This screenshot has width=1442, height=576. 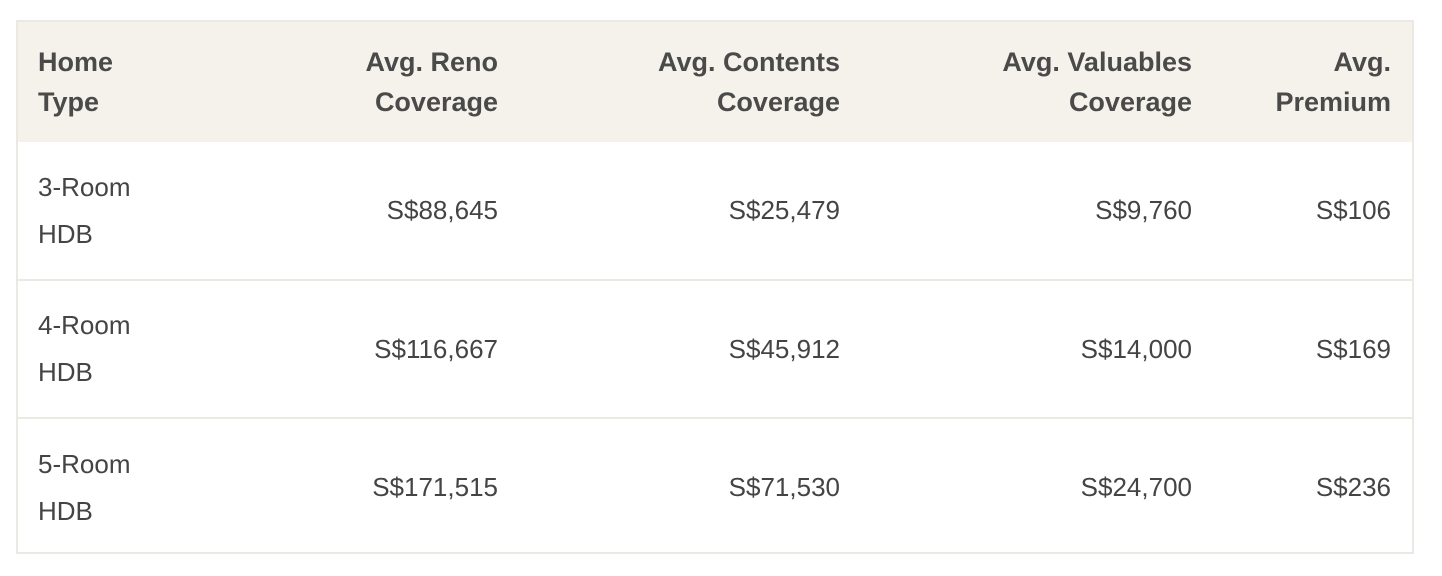 I want to click on header-reno-line1: Avg. Reno, so click(x=431, y=62).